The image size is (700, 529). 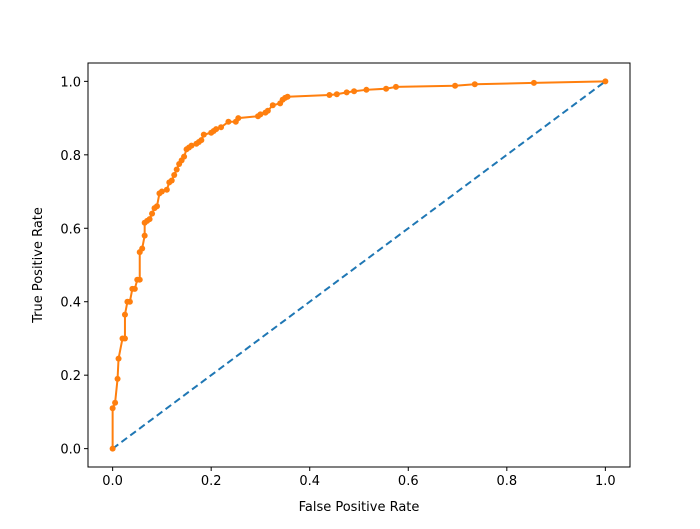 I want to click on x-tick-label: 0.0, so click(x=112, y=481).